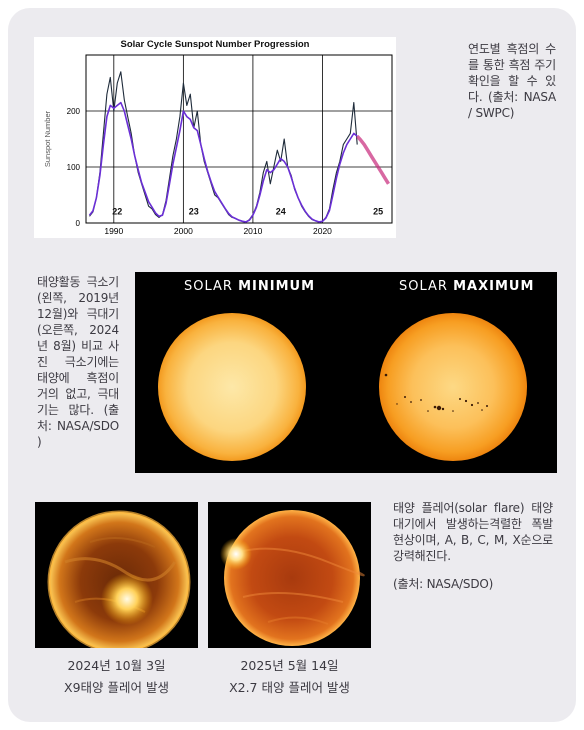 The width and height of the screenshot is (584, 730). Describe the element at coordinates (436, 392) in the screenshot. I see `sunspots` at that location.